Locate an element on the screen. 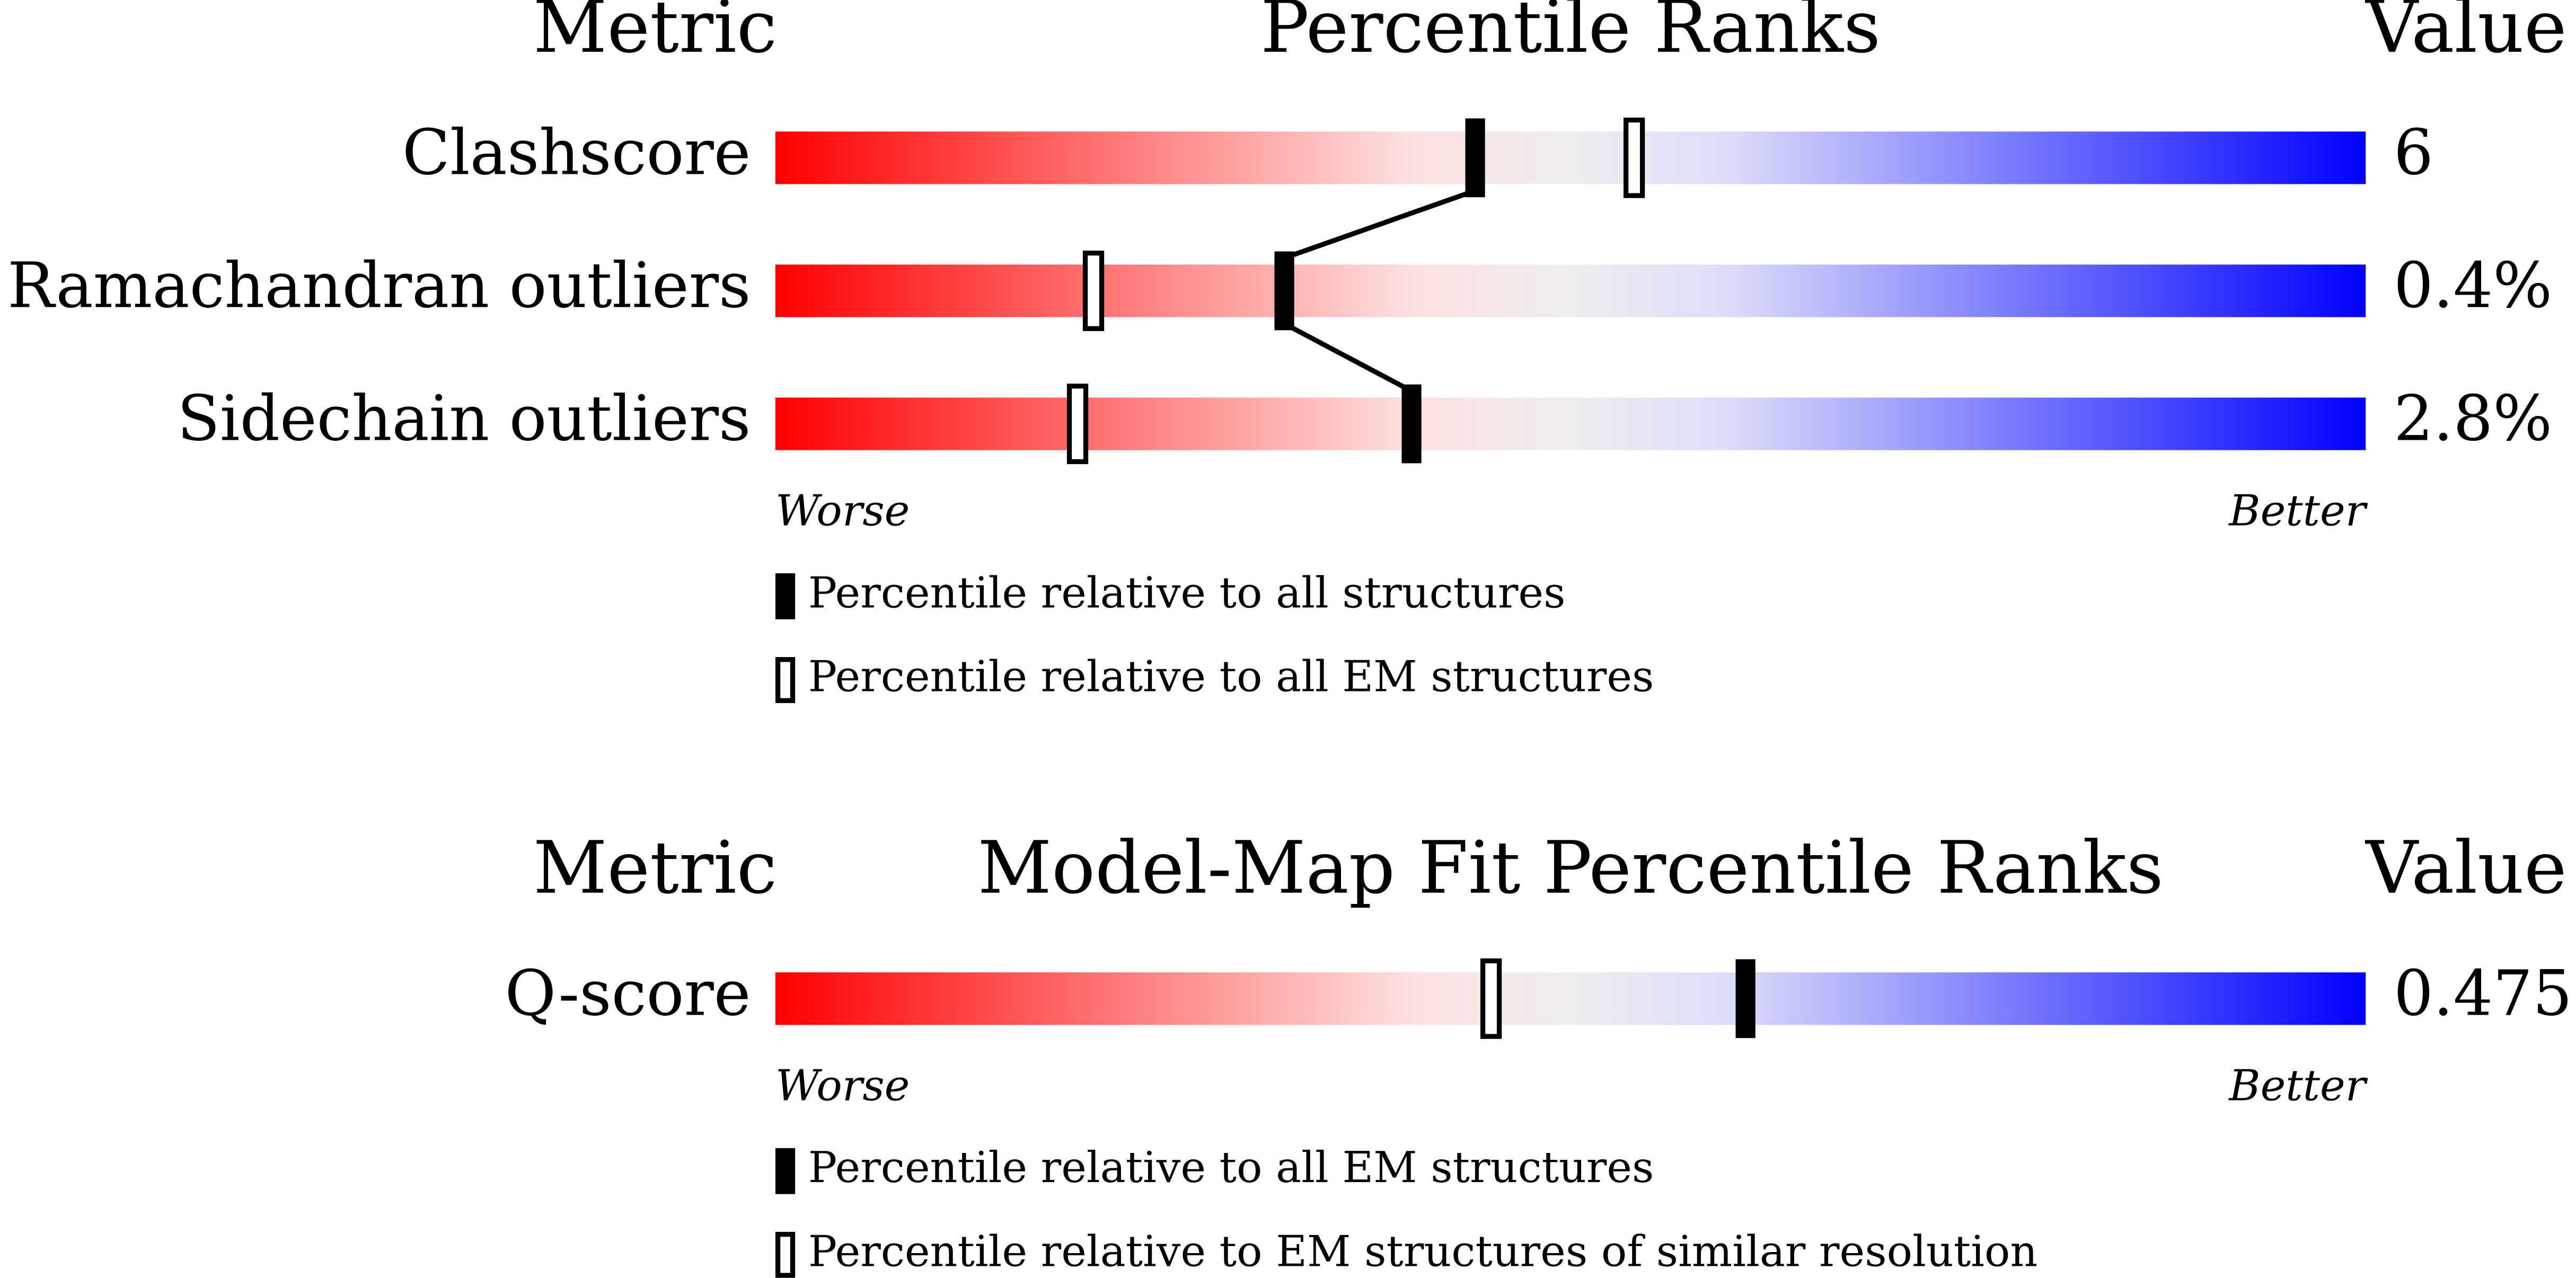  metric-value: 0.475 is located at coordinates (2483, 993).